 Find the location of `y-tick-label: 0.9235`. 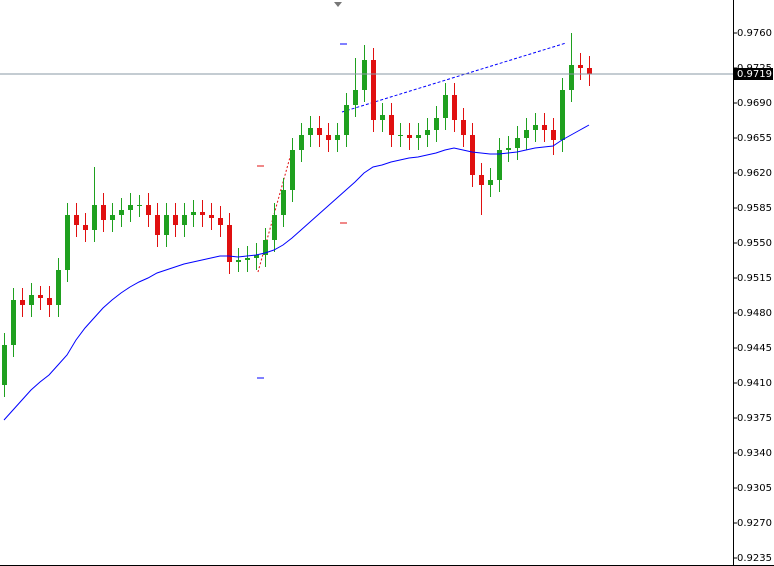

y-tick-label: 0.9235 is located at coordinates (754, 558).